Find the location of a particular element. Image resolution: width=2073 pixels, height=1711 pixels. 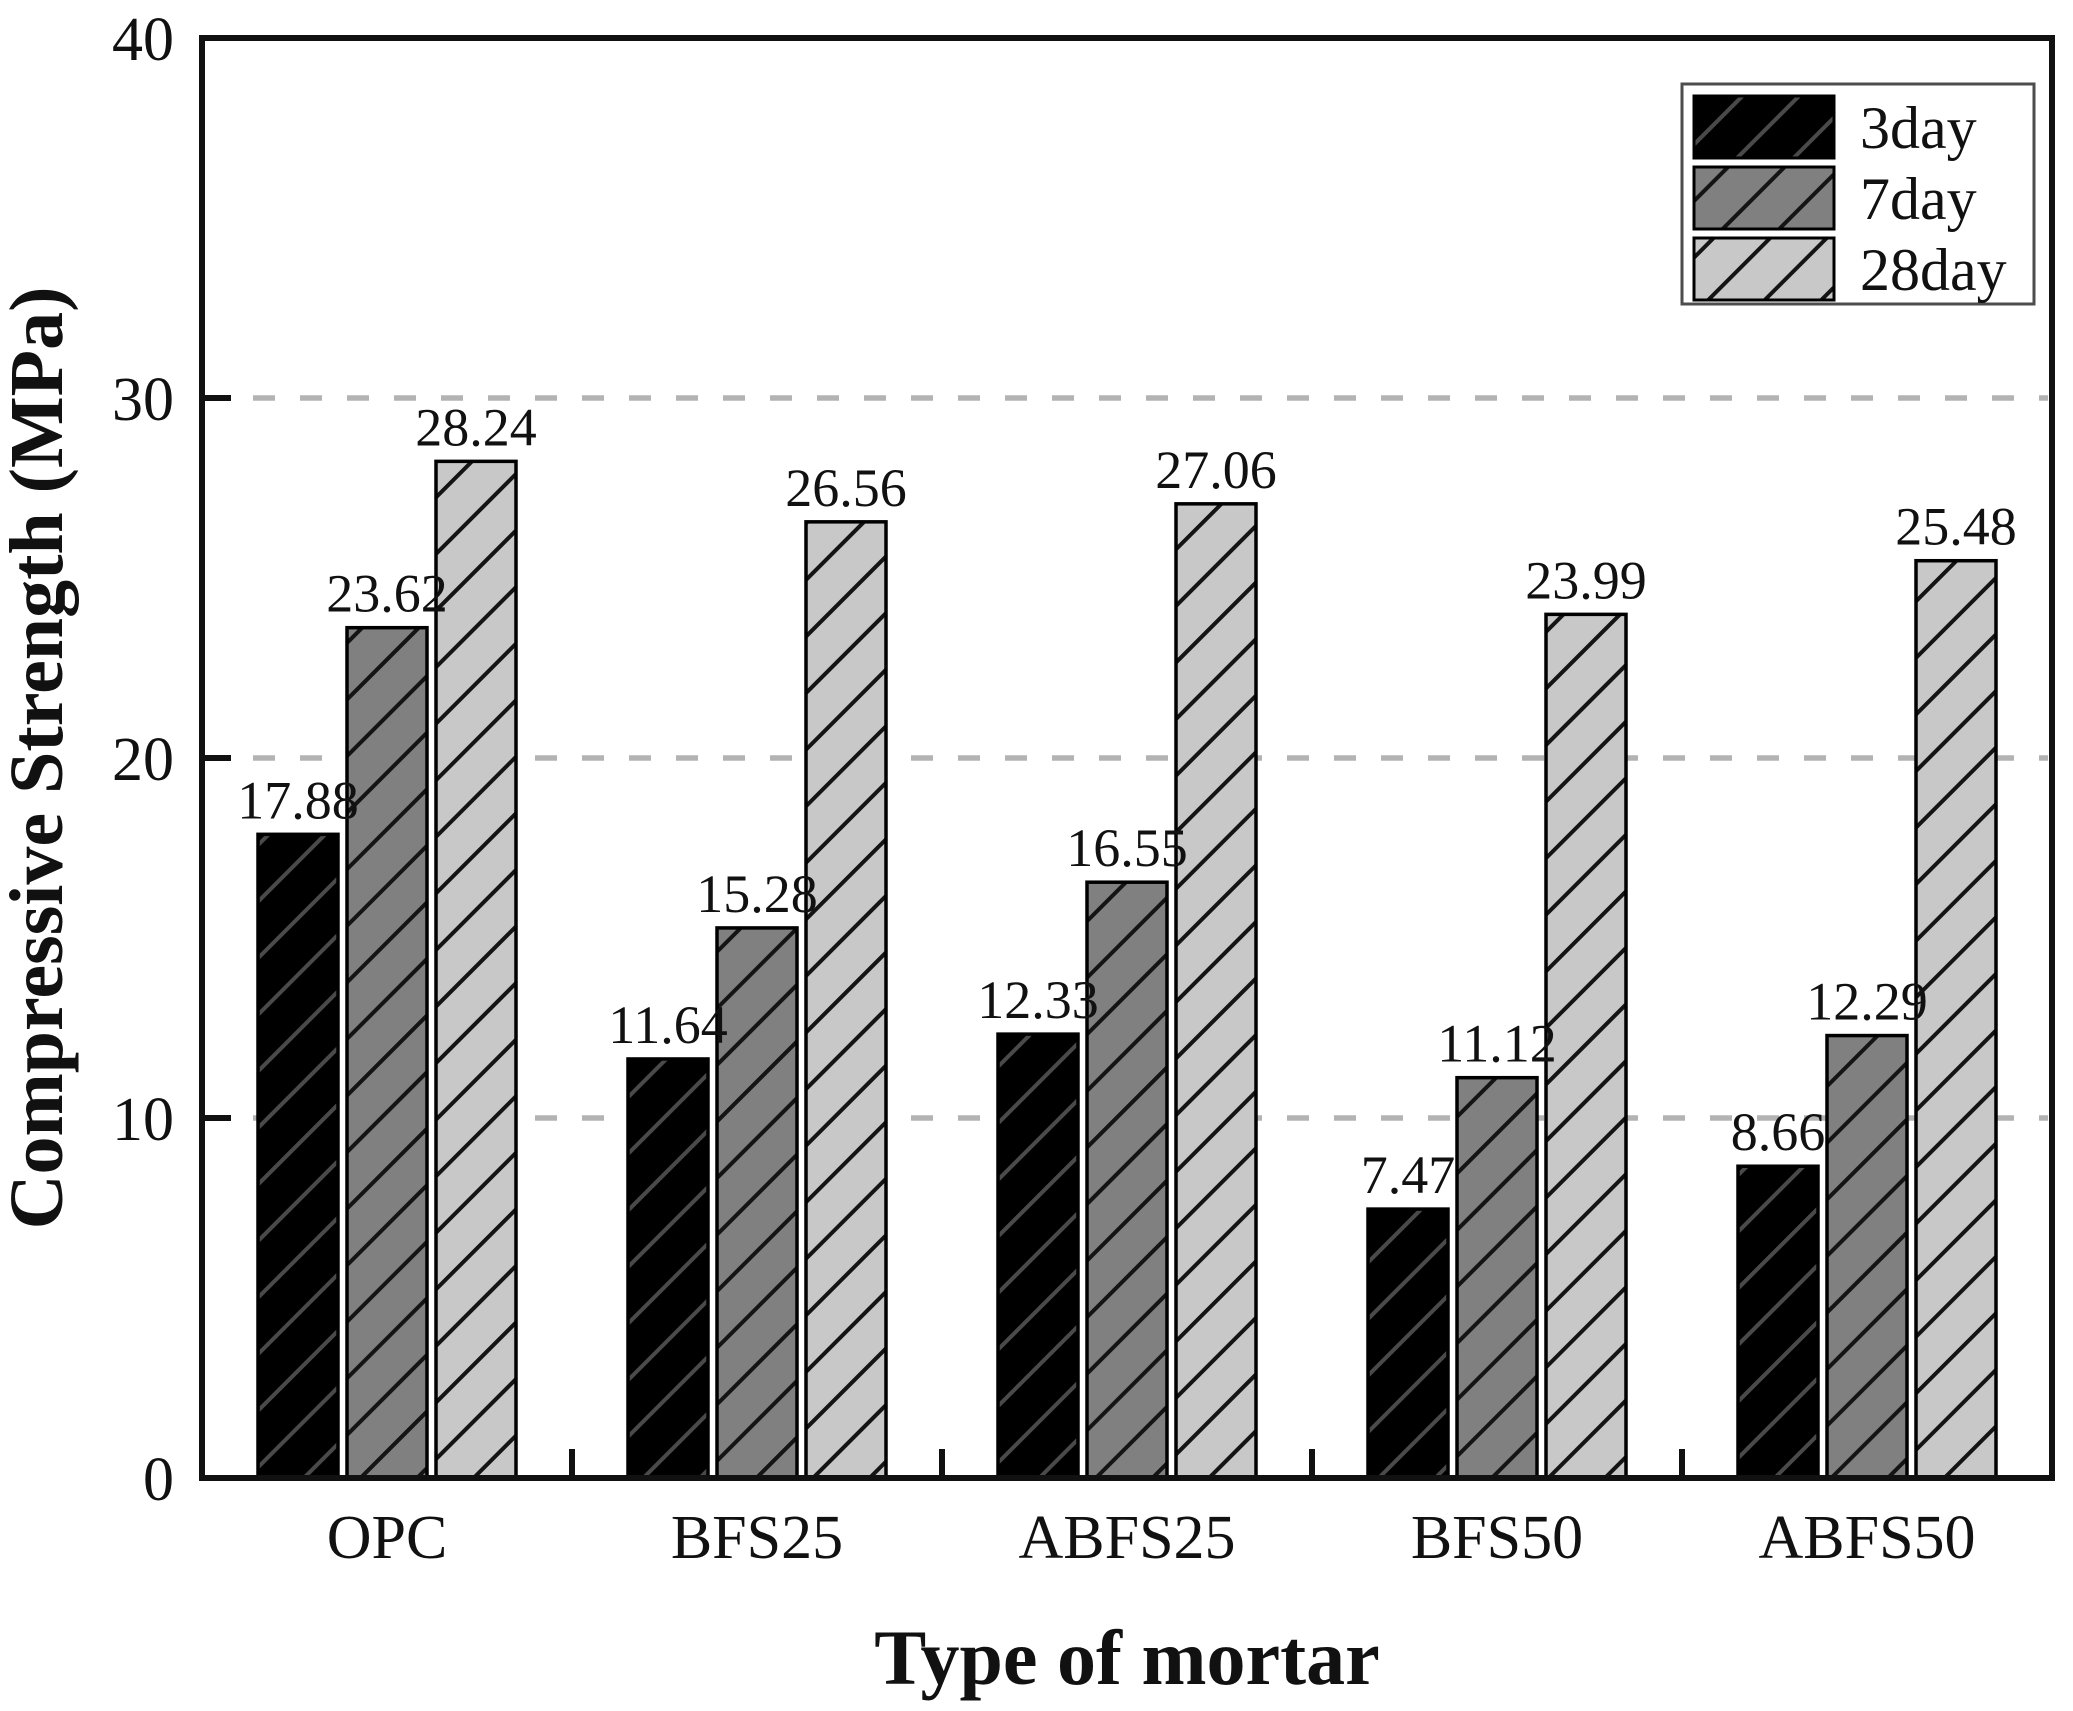

bar-BFS25-7day is located at coordinates (757, 1203).